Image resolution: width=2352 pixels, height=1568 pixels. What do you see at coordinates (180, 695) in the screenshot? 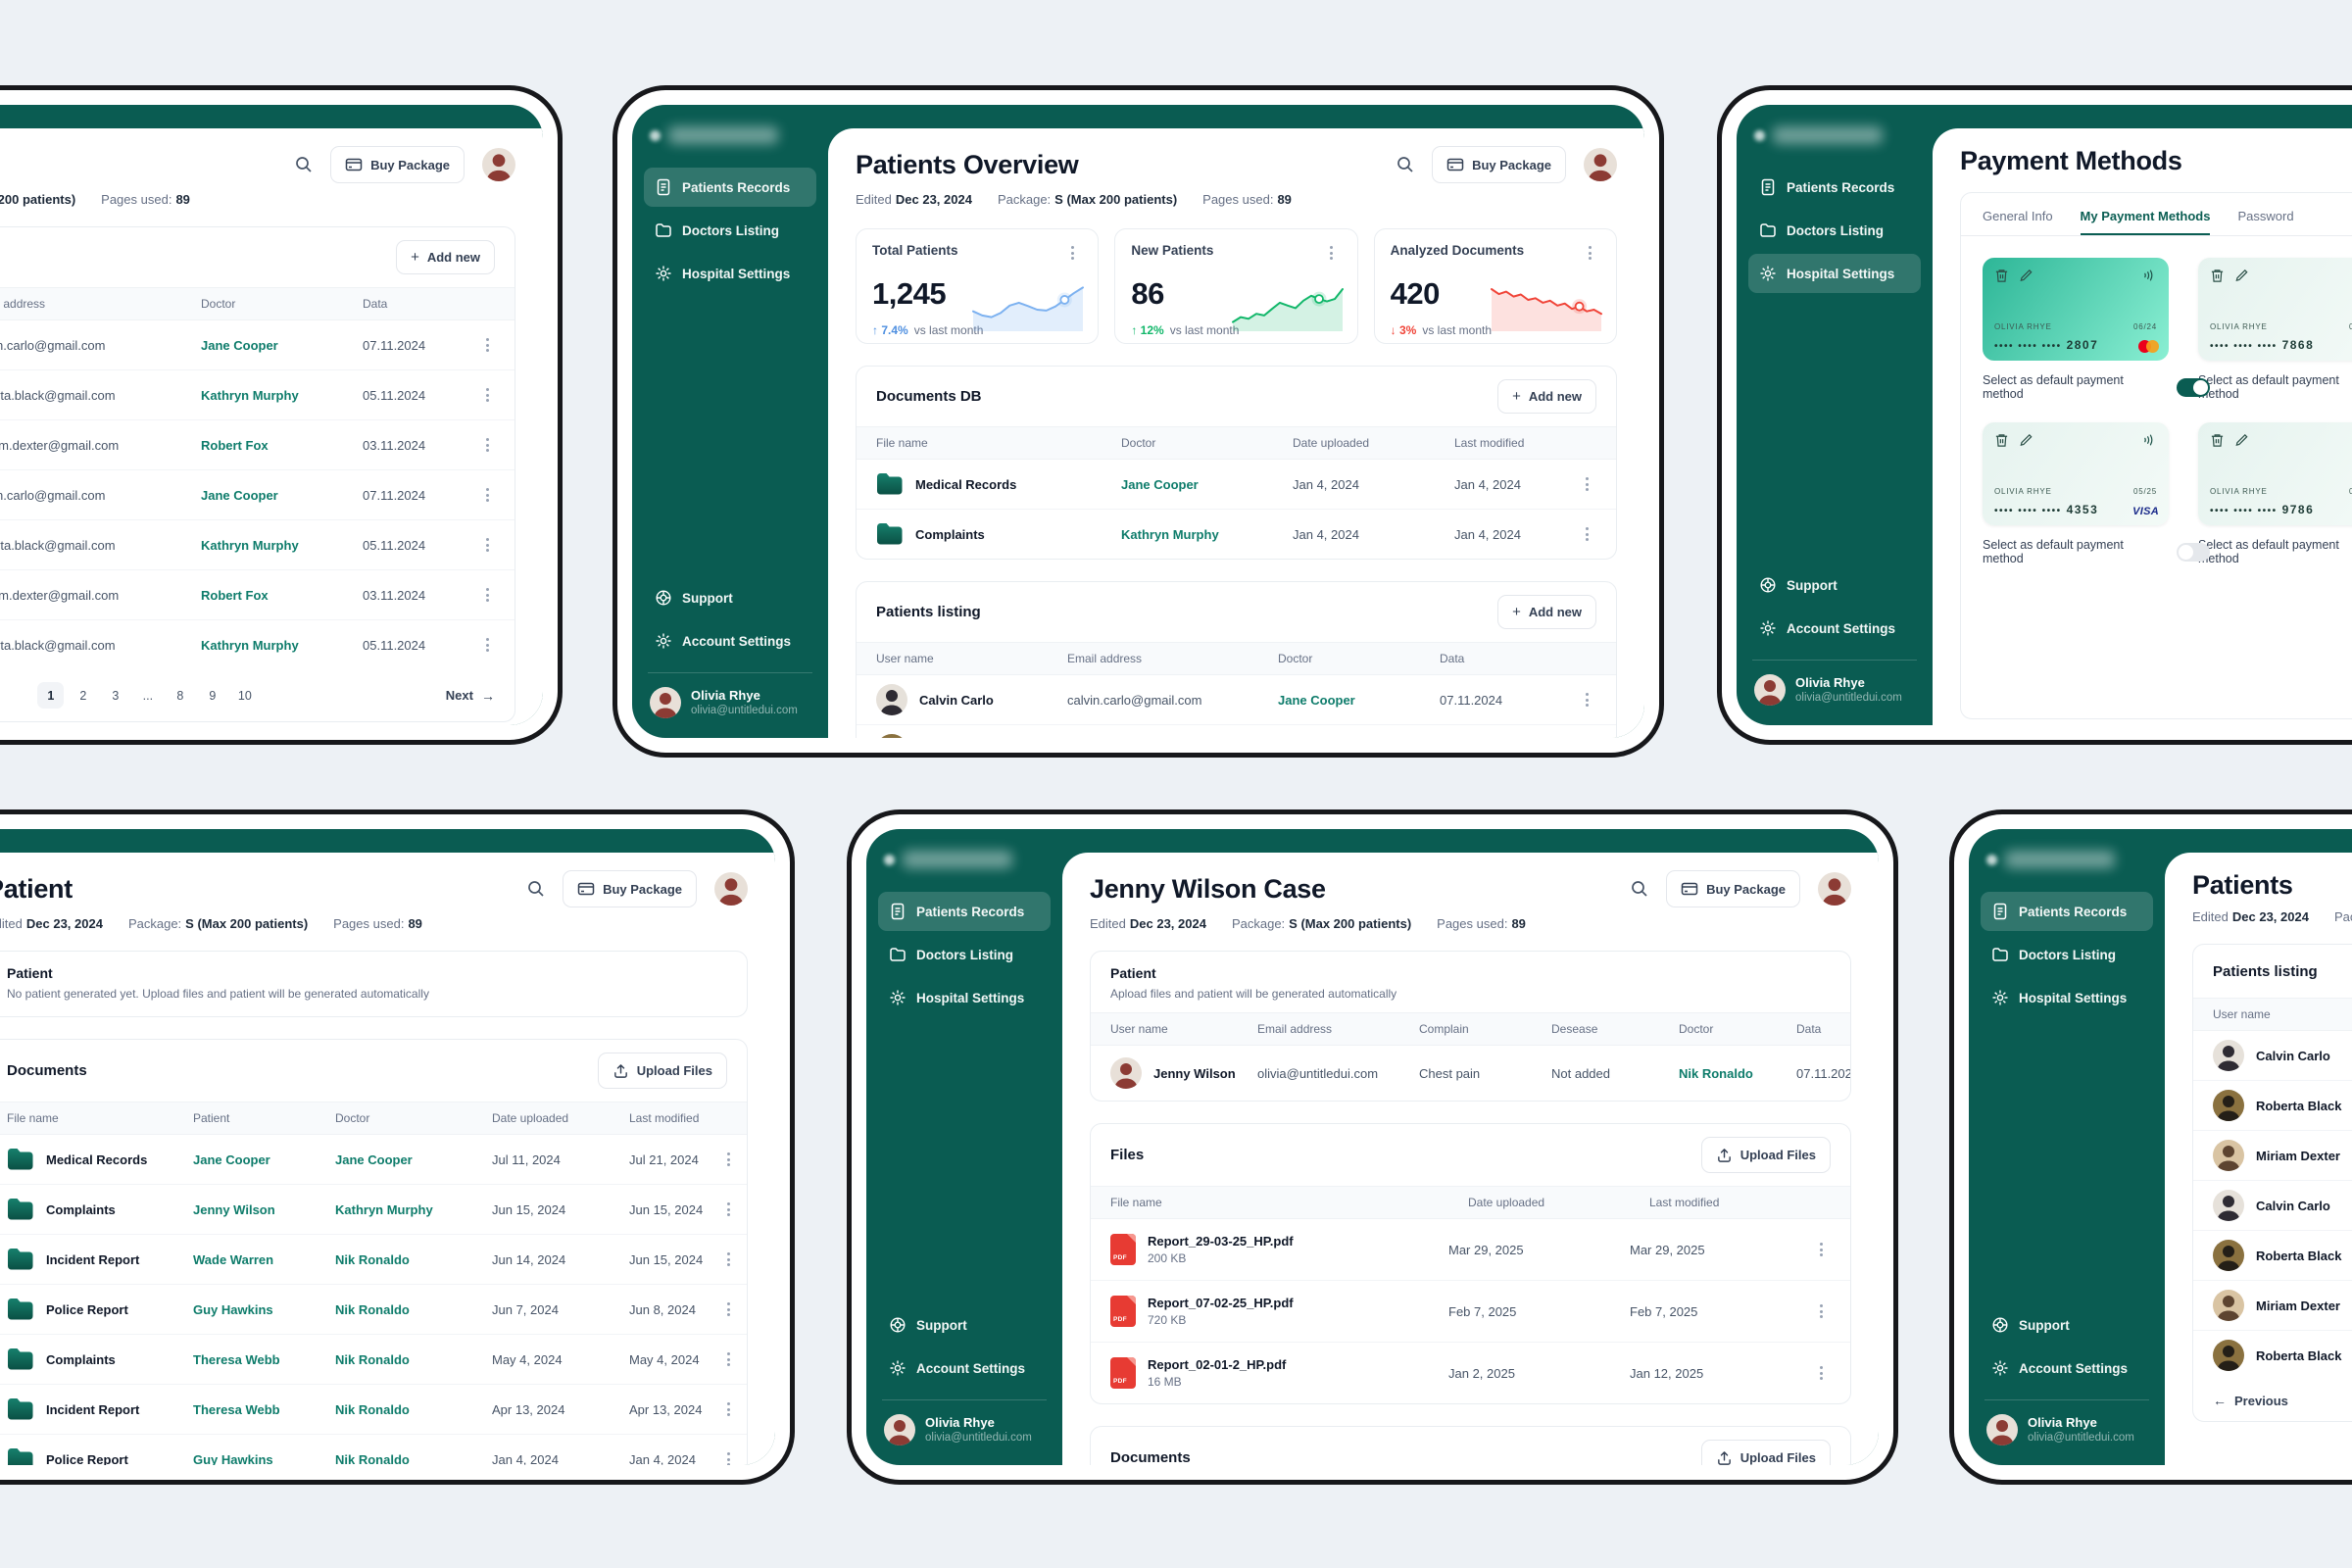
I see `page-number: 8` at bounding box center [180, 695].